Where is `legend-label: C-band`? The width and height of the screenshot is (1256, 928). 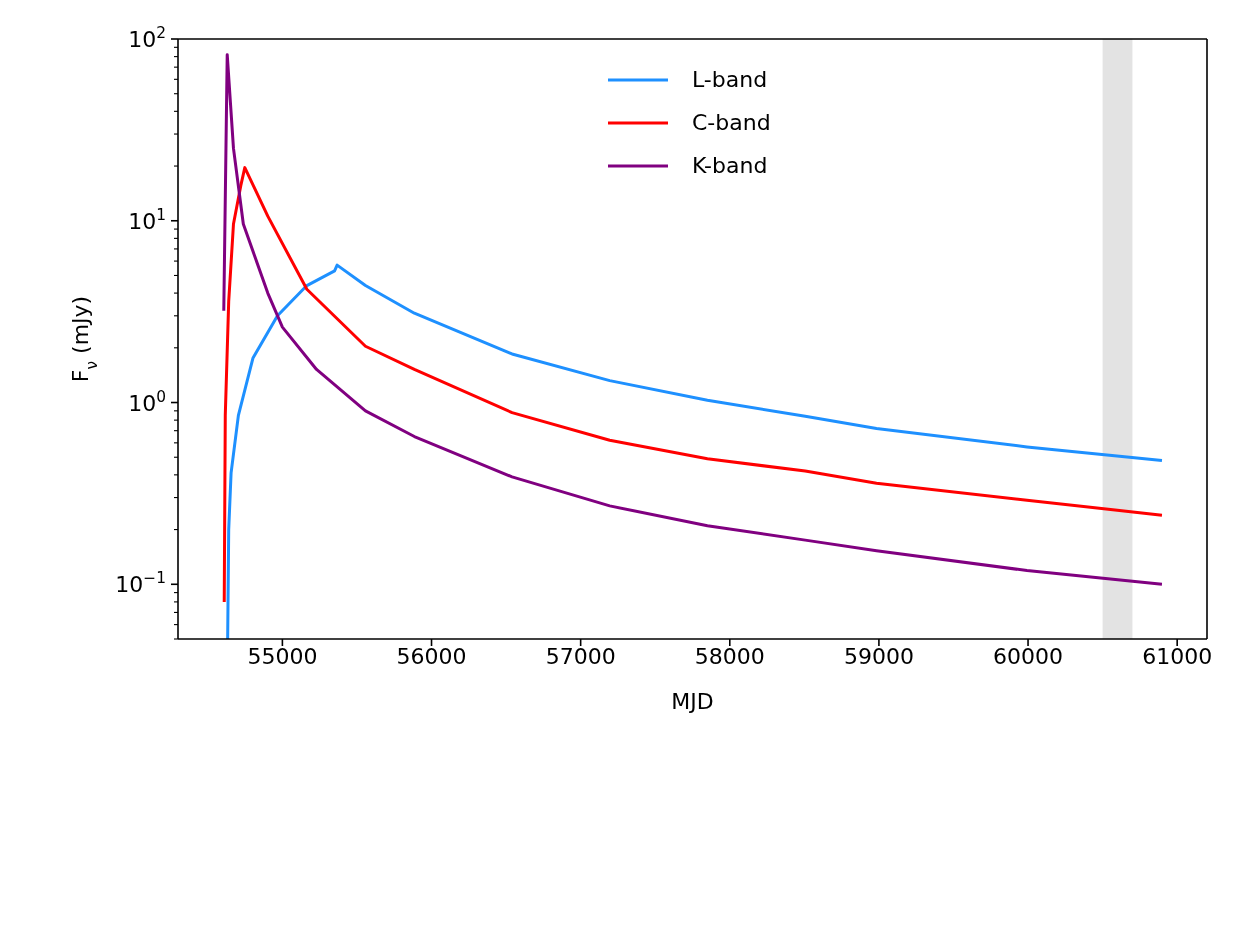
legend-label: C-band is located at coordinates (731, 122).